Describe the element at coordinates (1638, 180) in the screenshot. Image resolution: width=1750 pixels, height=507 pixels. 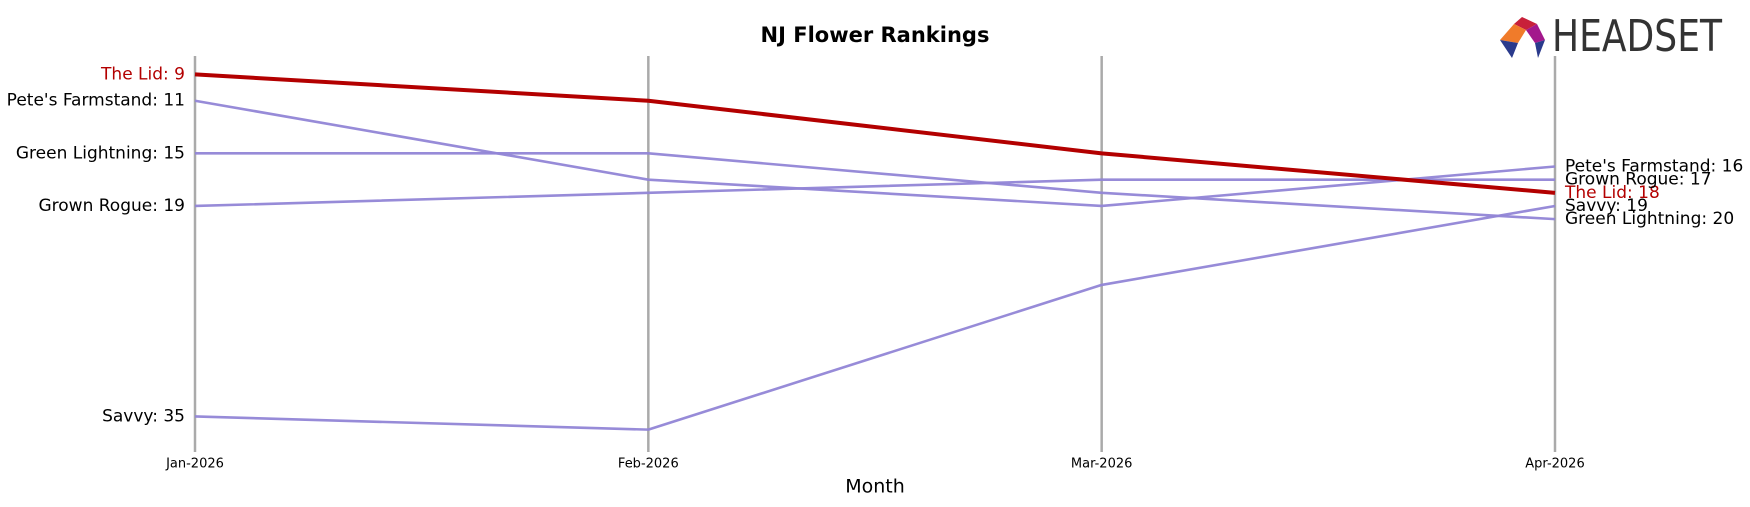
I see `value-label: Grown Rogue: 17` at that location.